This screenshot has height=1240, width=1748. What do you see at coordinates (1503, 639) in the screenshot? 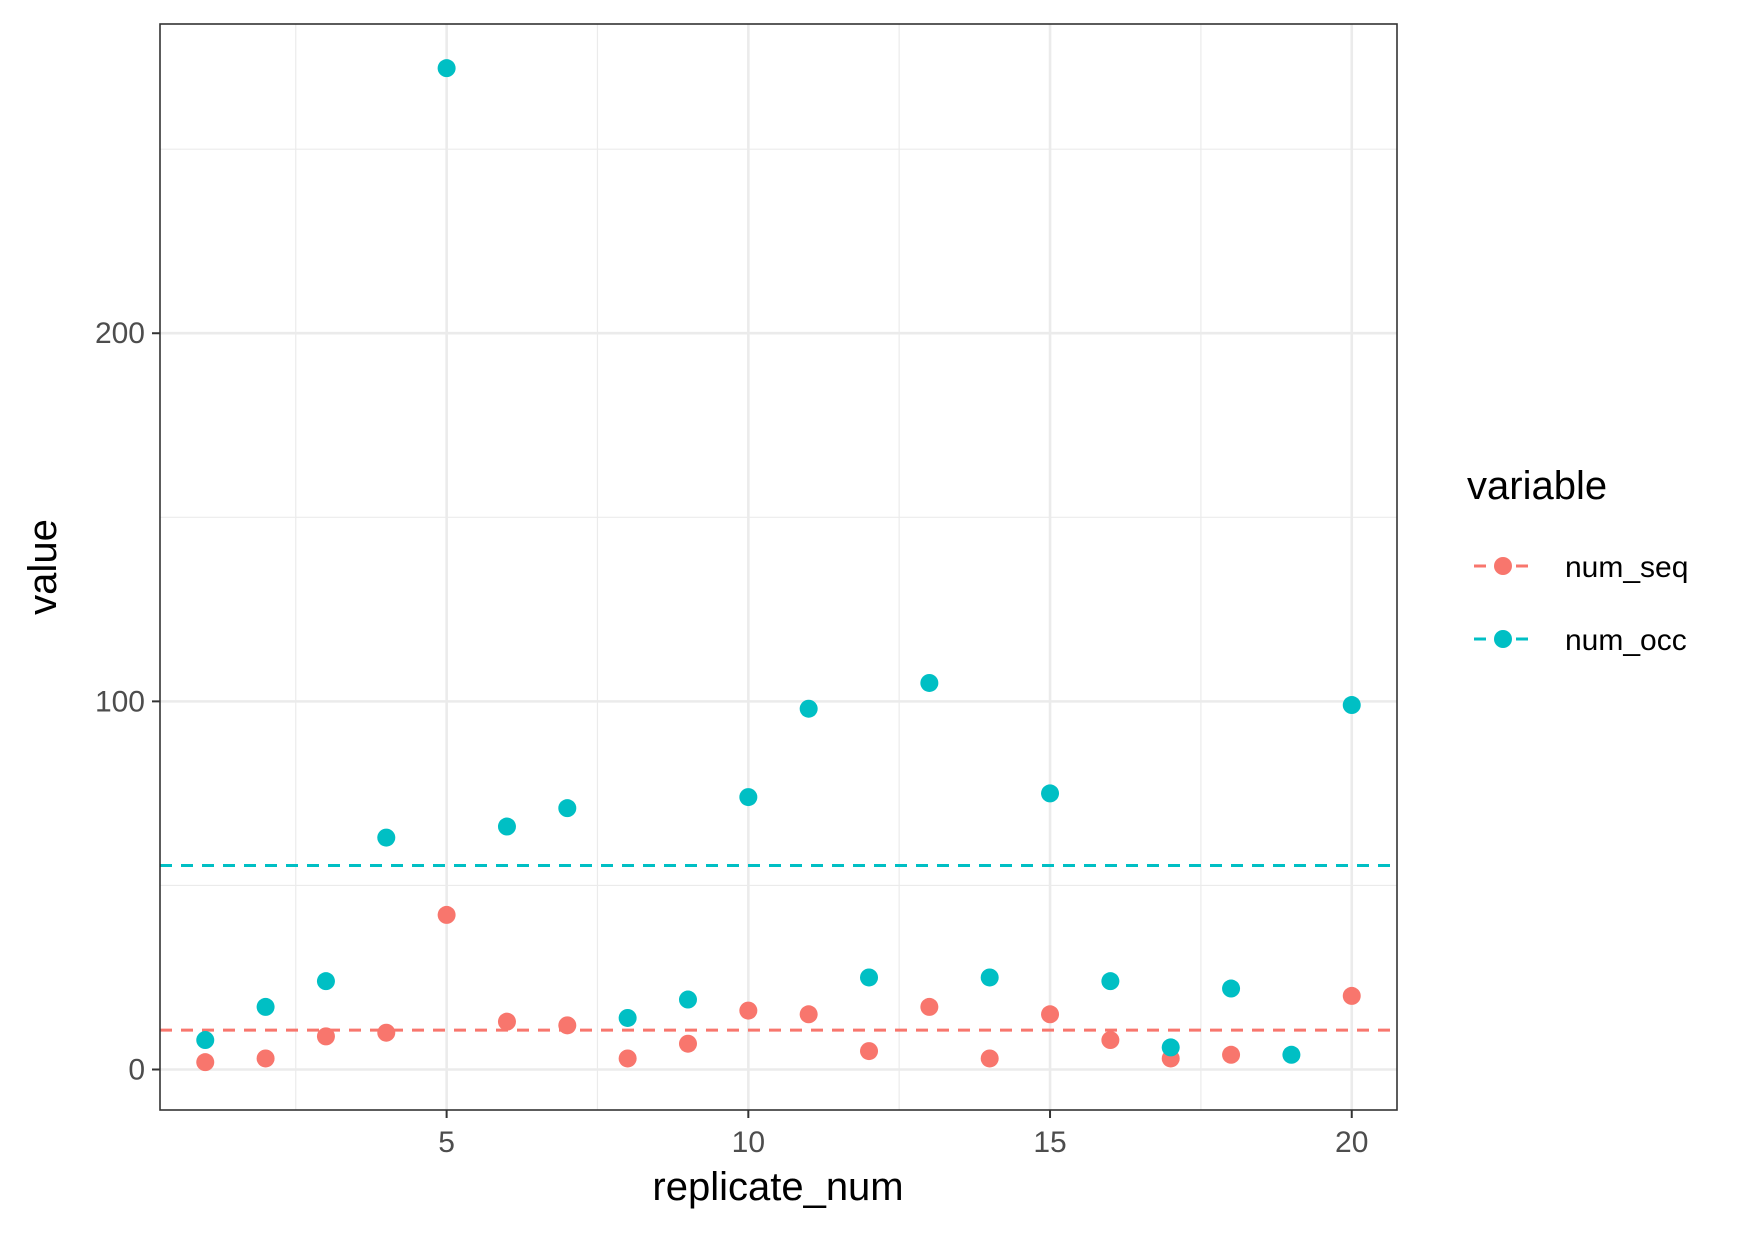
I see `legend-key-point-num_occ` at bounding box center [1503, 639].